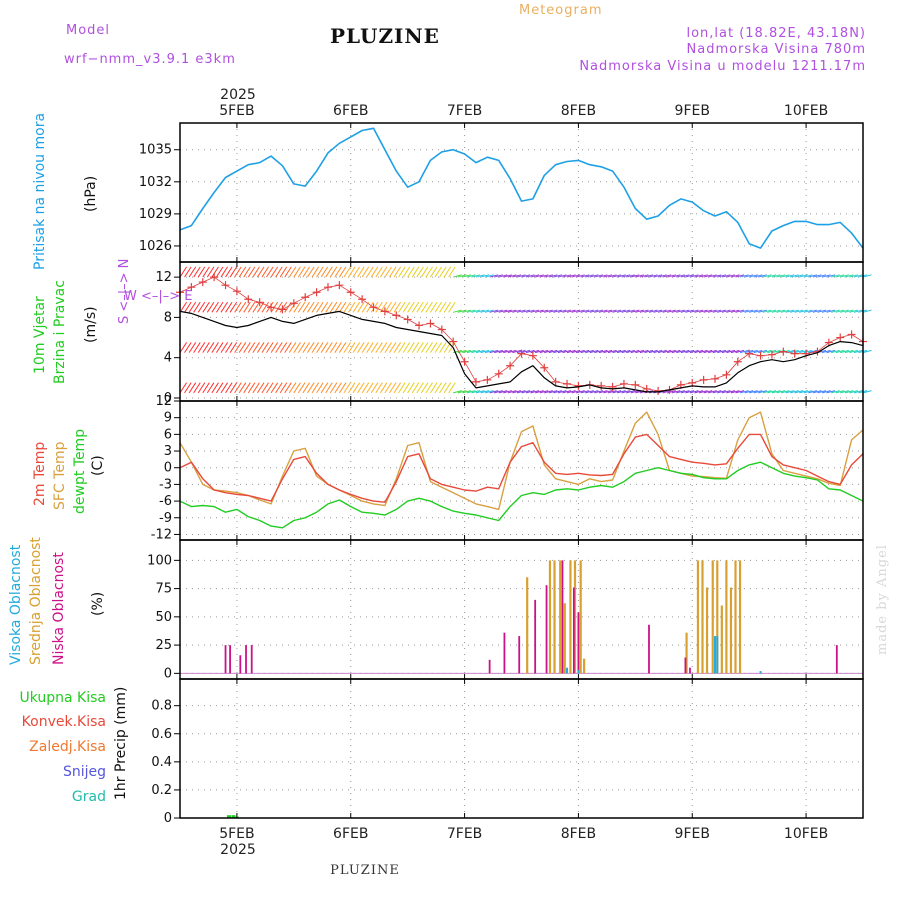  What do you see at coordinates (163, 277) in the screenshot?
I see `ytick-label-2-3: 12` at bounding box center [163, 277].